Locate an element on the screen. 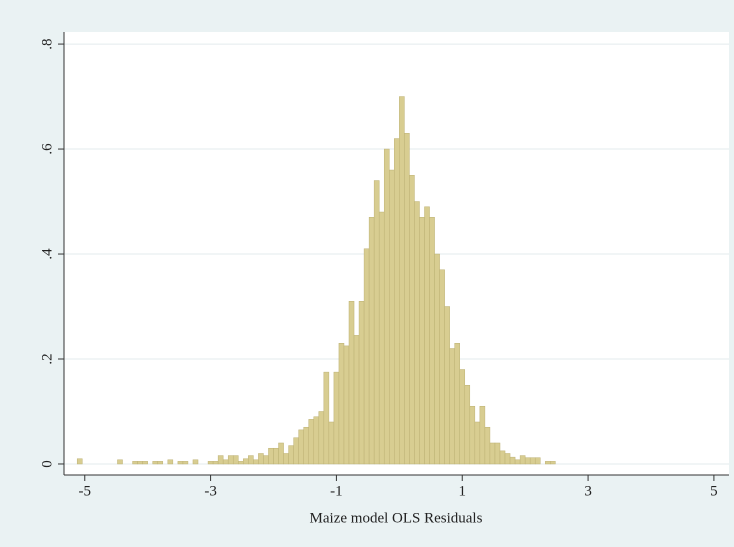  x-tick-label: -1 is located at coordinates (336, 491).